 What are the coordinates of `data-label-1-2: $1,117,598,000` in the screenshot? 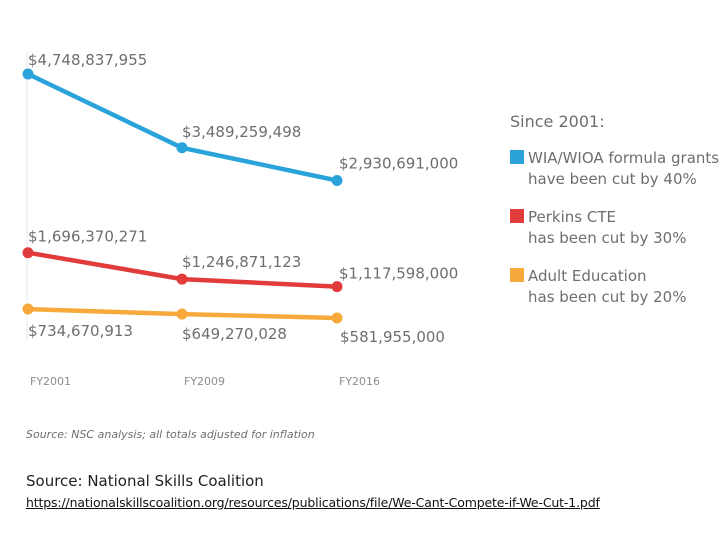 It's located at (398, 274).